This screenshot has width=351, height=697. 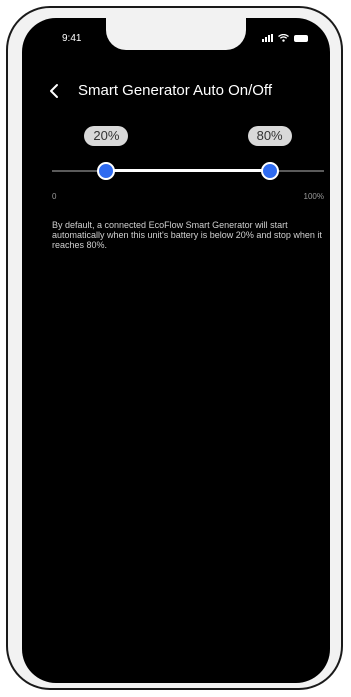 I want to click on slider-thumb-low, so click(x=106, y=171).